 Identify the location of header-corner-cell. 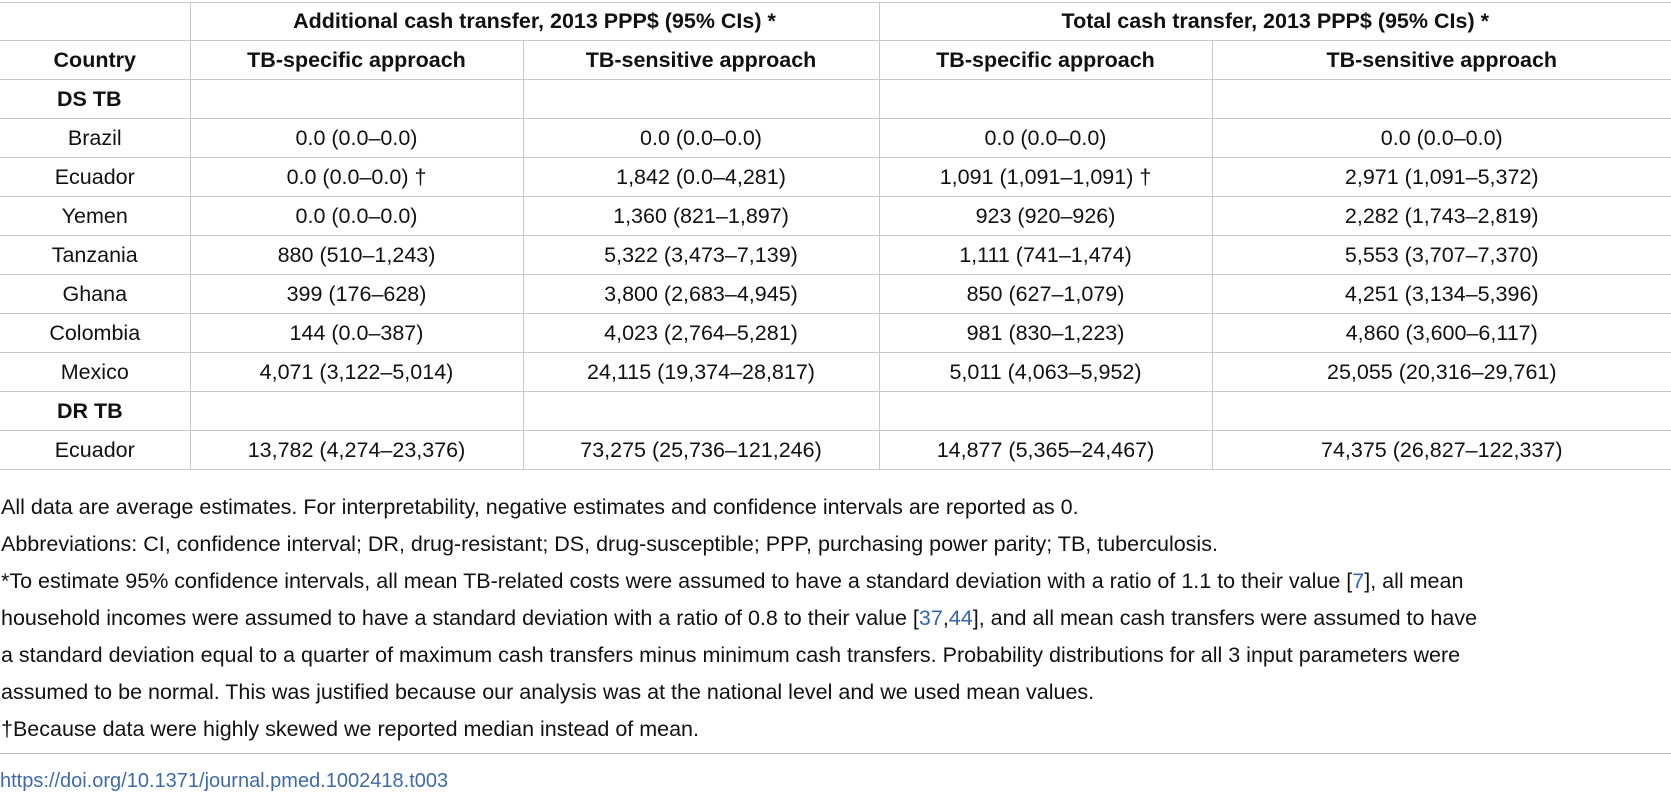
(95, 21).